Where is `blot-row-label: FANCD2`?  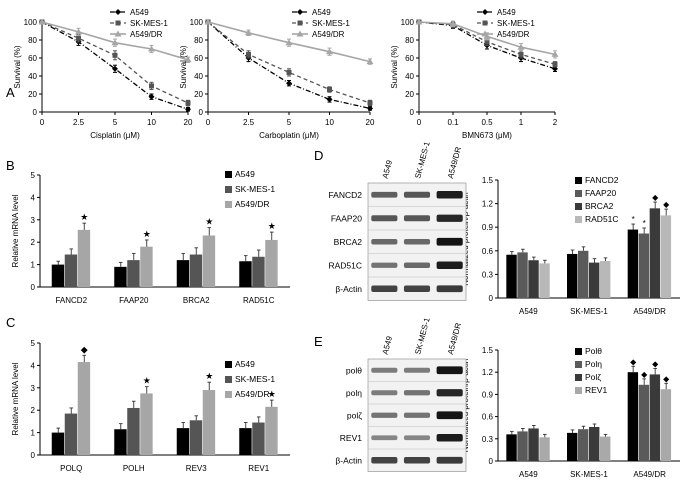
blot-row-label: FANCD2 is located at coordinates (345, 195).